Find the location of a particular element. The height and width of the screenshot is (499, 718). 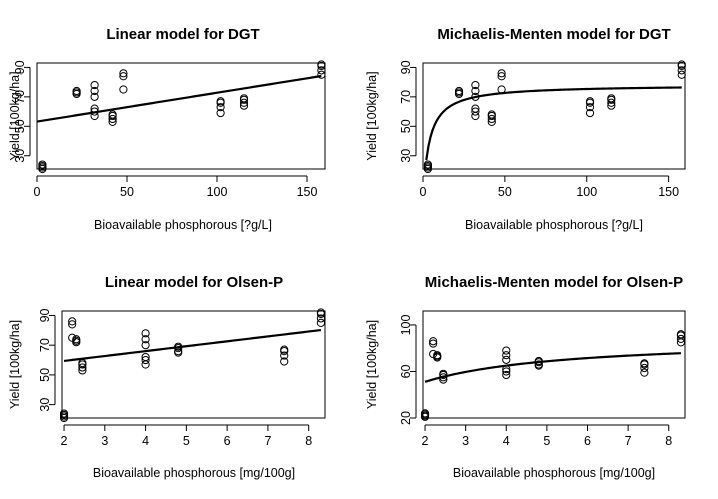

y-tick-label: 60 is located at coordinates (406, 371).